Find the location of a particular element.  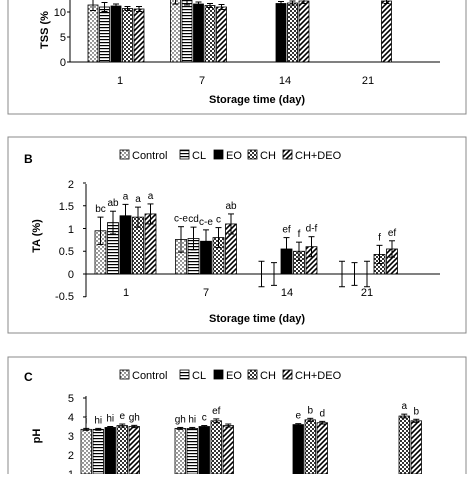

legend-panel-c: Control CL EO CH CH+DEO is located at coordinates (230, 375).